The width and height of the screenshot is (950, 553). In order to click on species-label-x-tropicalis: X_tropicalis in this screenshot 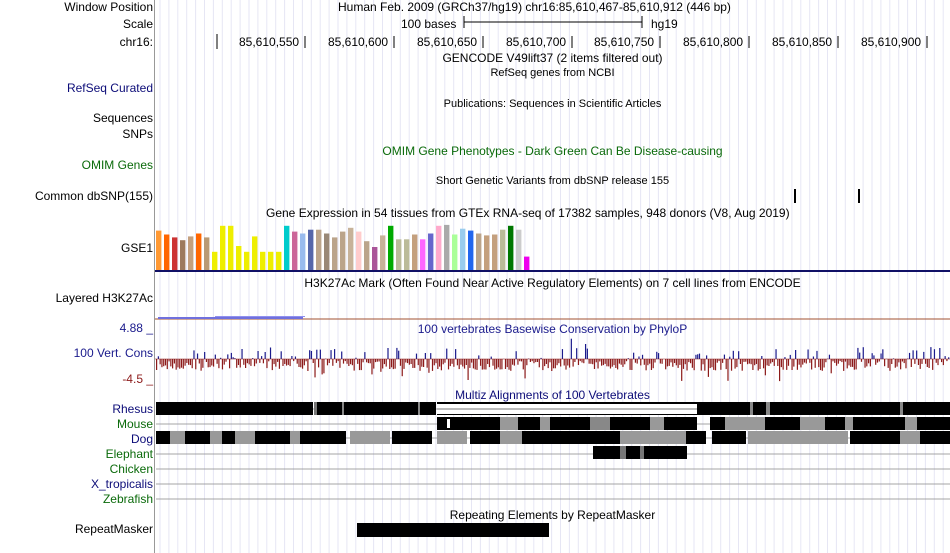, I will do `click(121, 484)`.